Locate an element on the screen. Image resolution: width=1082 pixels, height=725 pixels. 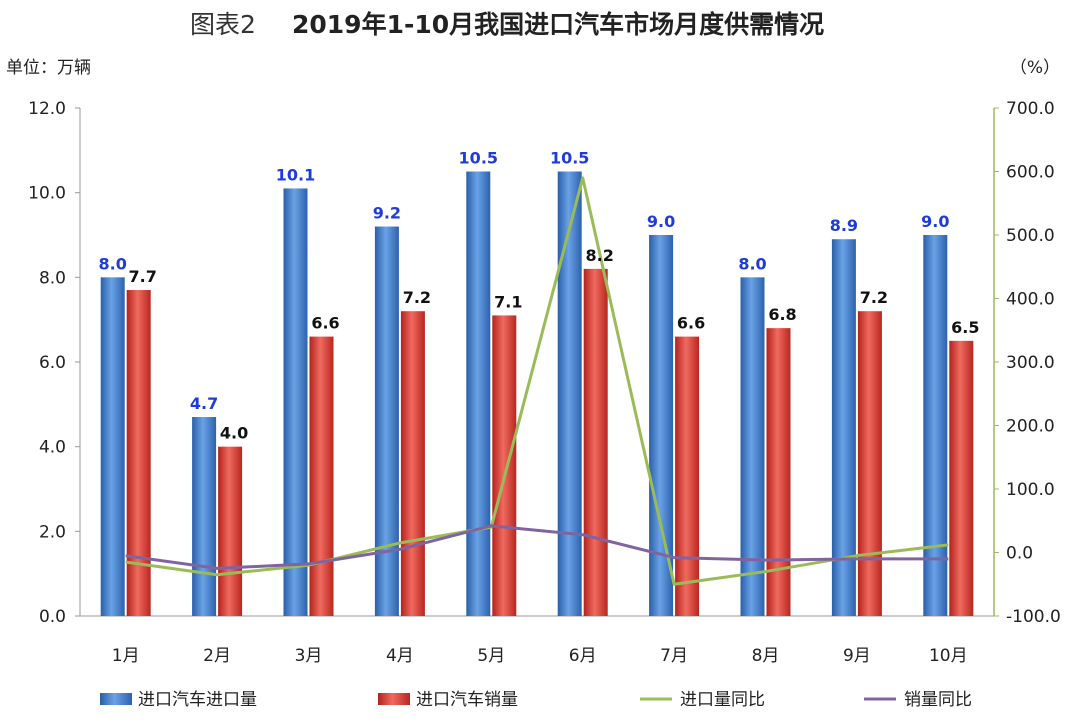
legend-label-sales-volume: 进口汽车销量 is located at coordinates (467, 700).